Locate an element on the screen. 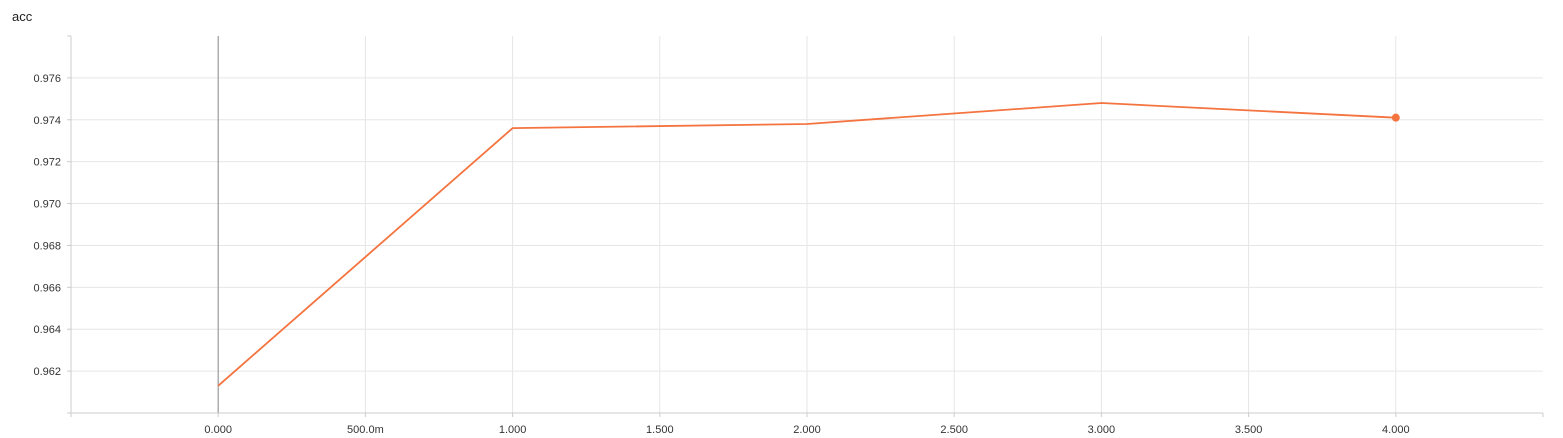 Image resolution: width=1563 pixels, height=438 pixels. x-tick-label: 3.500 is located at coordinates (1249, 430).